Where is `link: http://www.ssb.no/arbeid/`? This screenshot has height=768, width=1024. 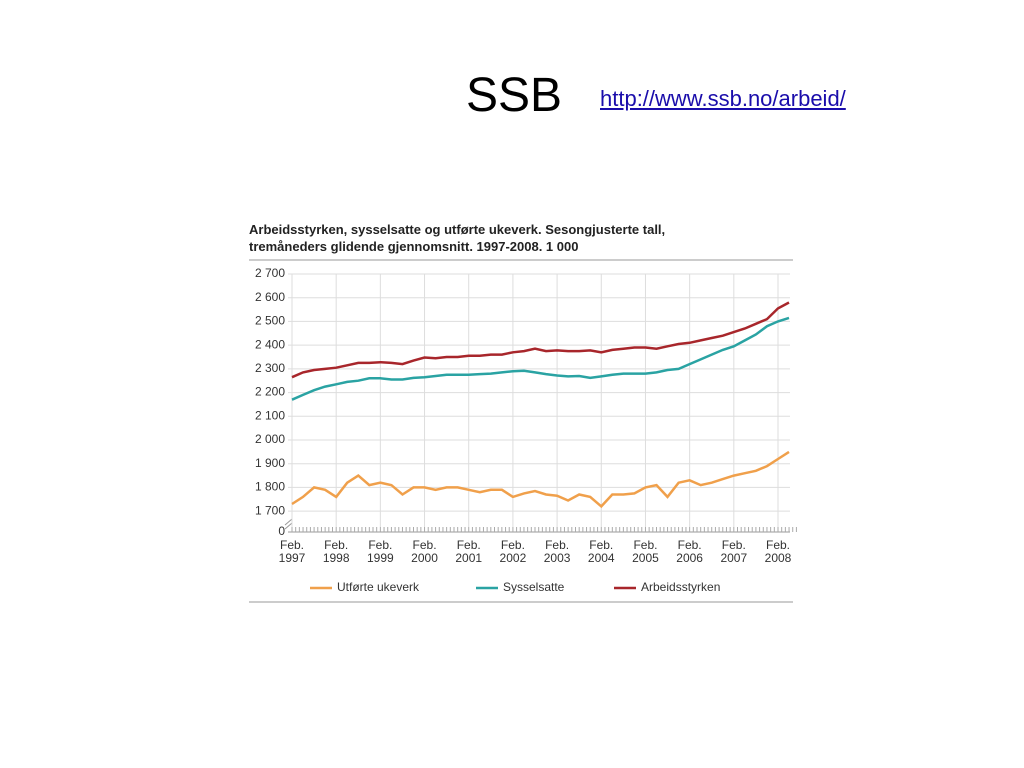
link: http://www.ssb.no/arbeid/ is located at coordinates (723, 98).